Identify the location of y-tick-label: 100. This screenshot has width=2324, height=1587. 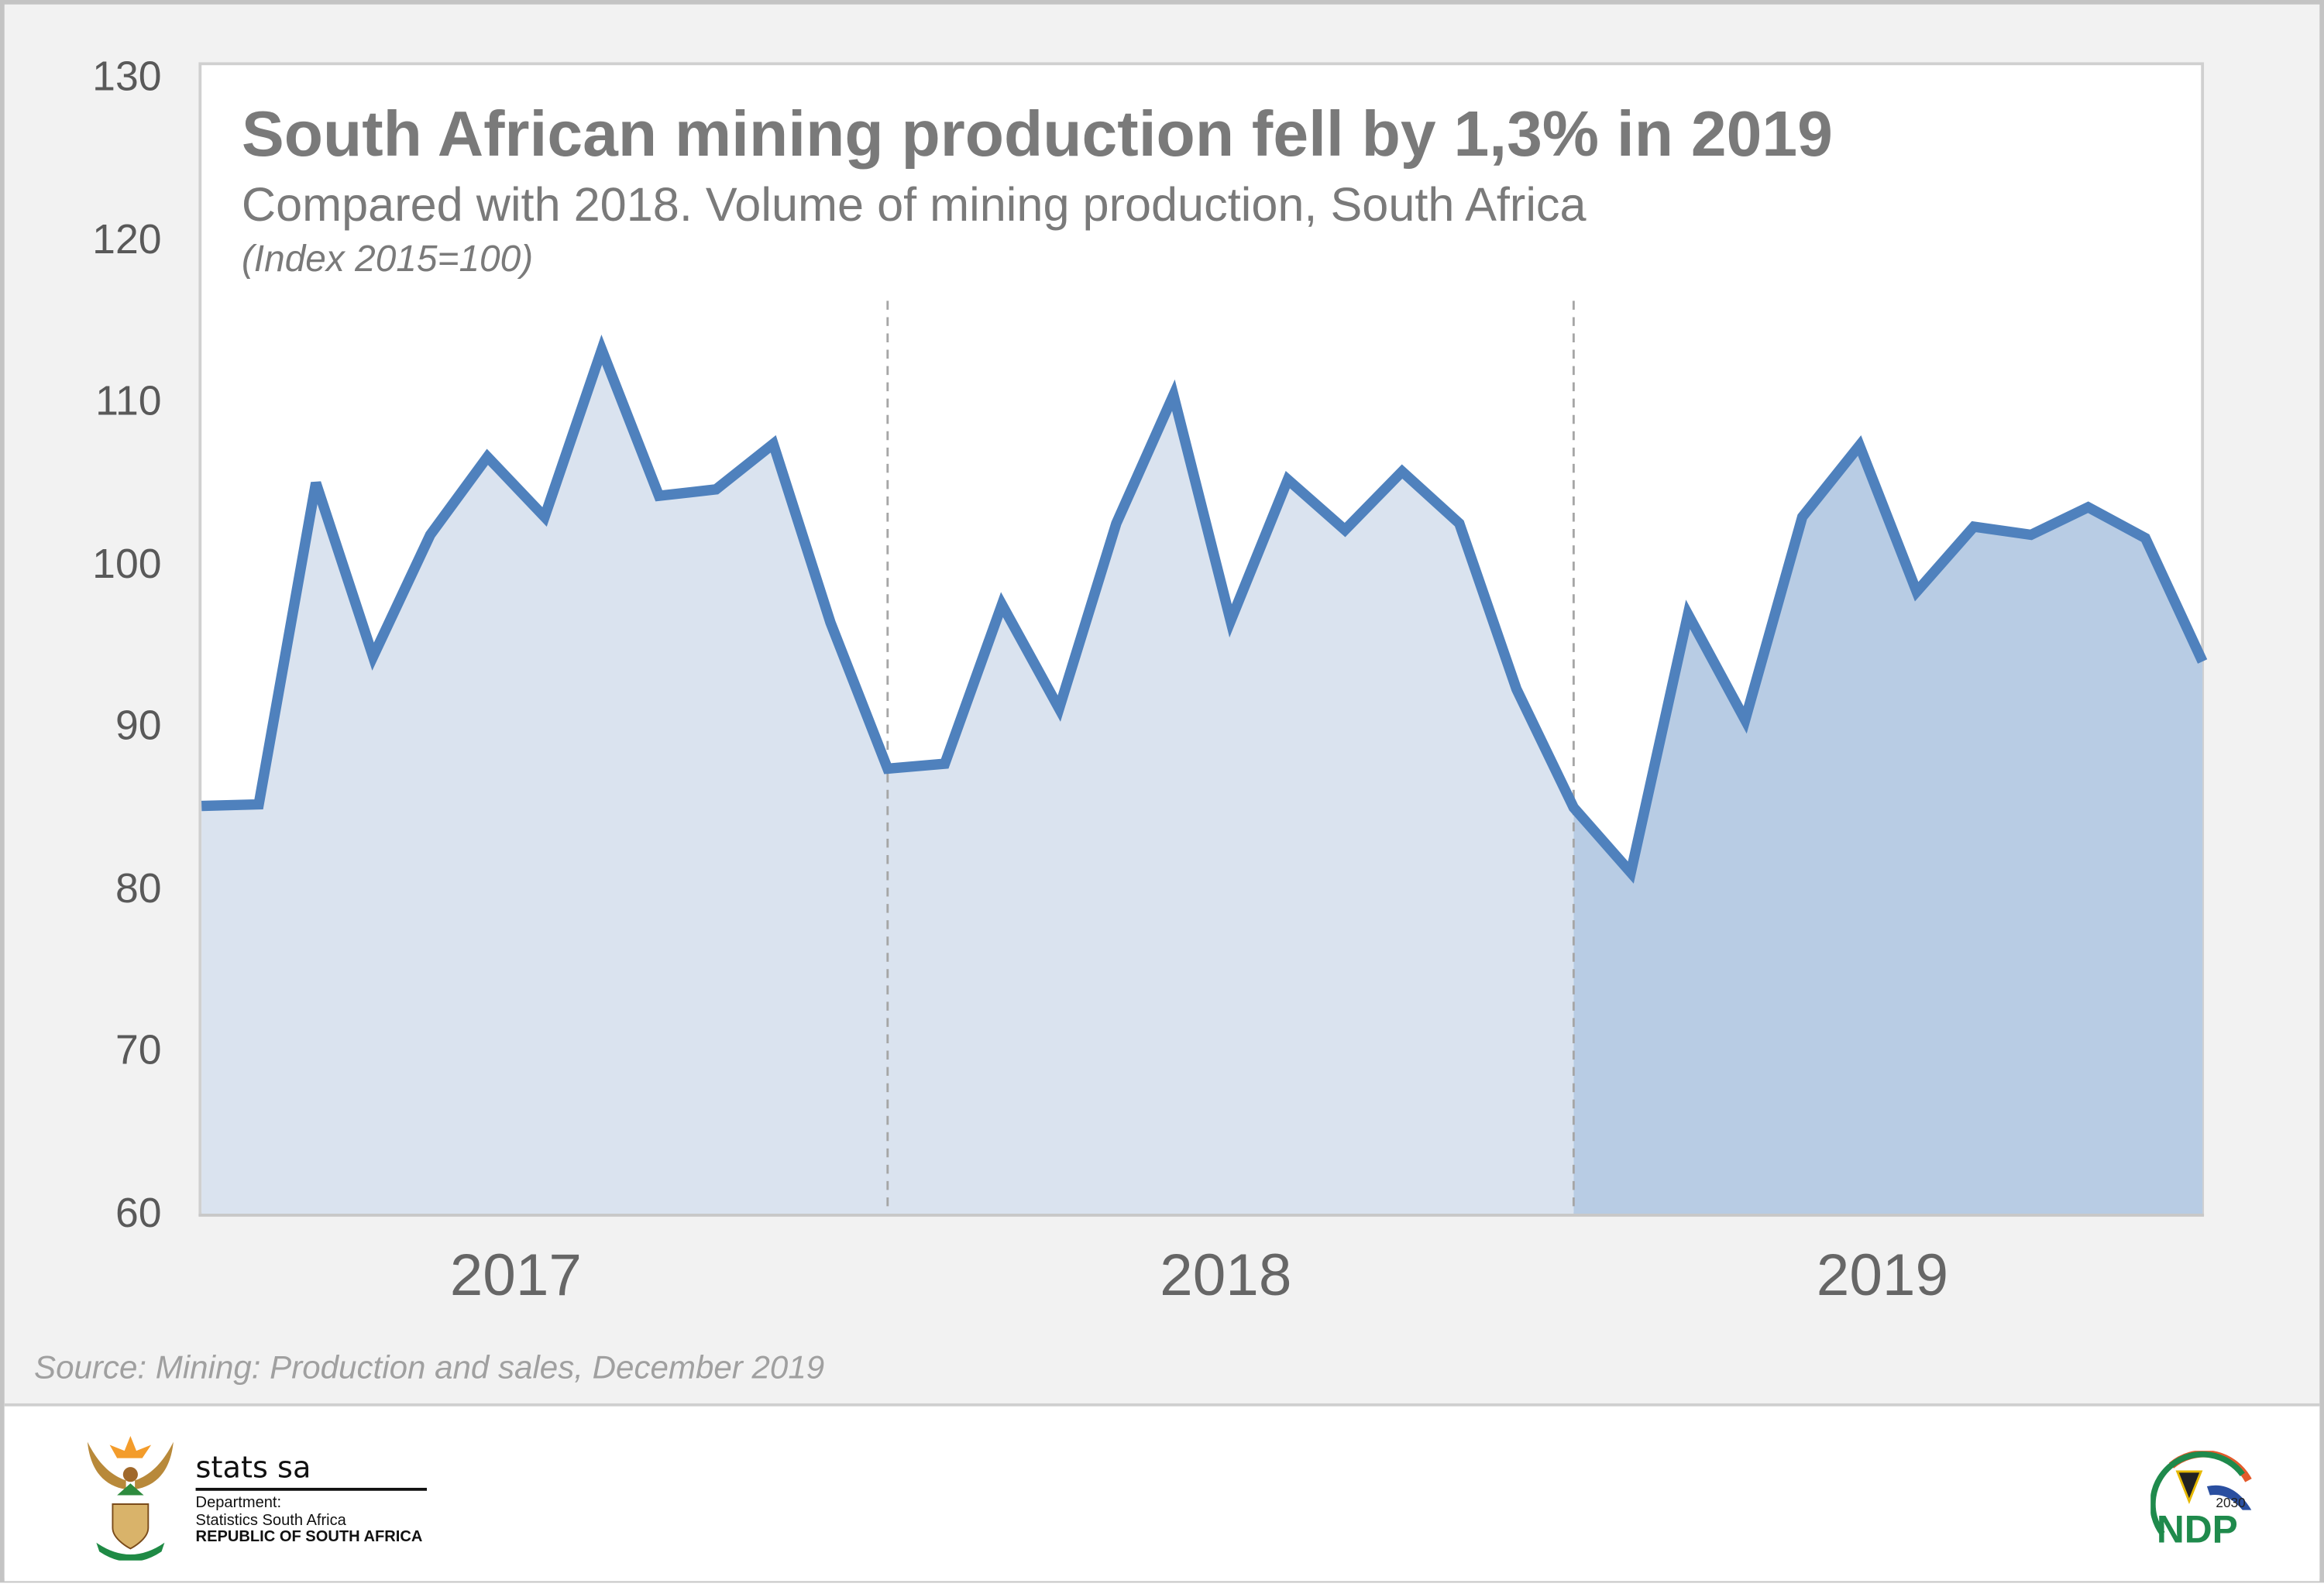
(112, 564).